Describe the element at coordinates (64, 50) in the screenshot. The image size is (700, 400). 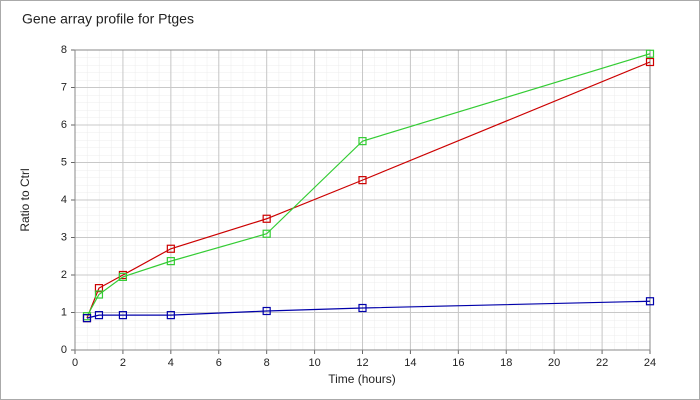
I see `y-tick-label: 8` at that location.